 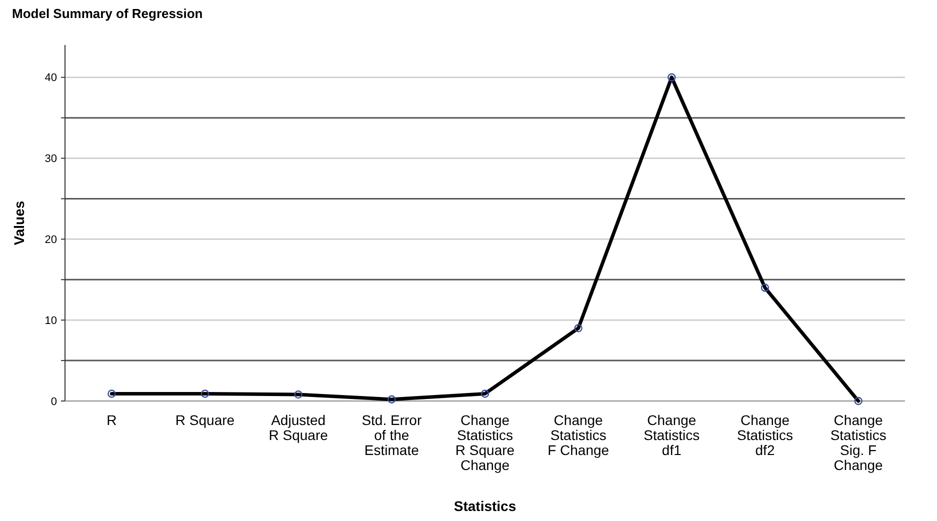 I want to click on x-axis-title: Statistics, so click(x=485, y=506).